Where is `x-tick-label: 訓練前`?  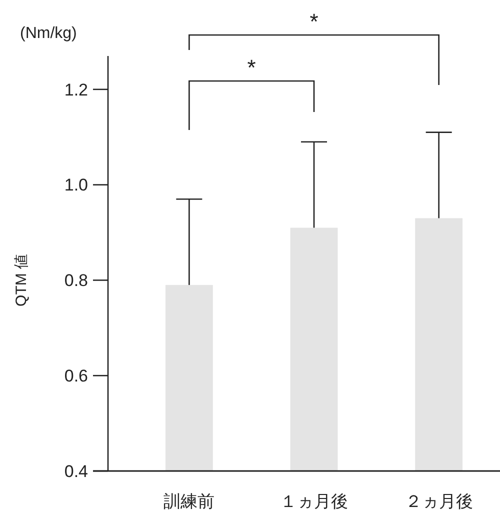
x-tick-label: 訓練前 is located at coordinates (189, 501).